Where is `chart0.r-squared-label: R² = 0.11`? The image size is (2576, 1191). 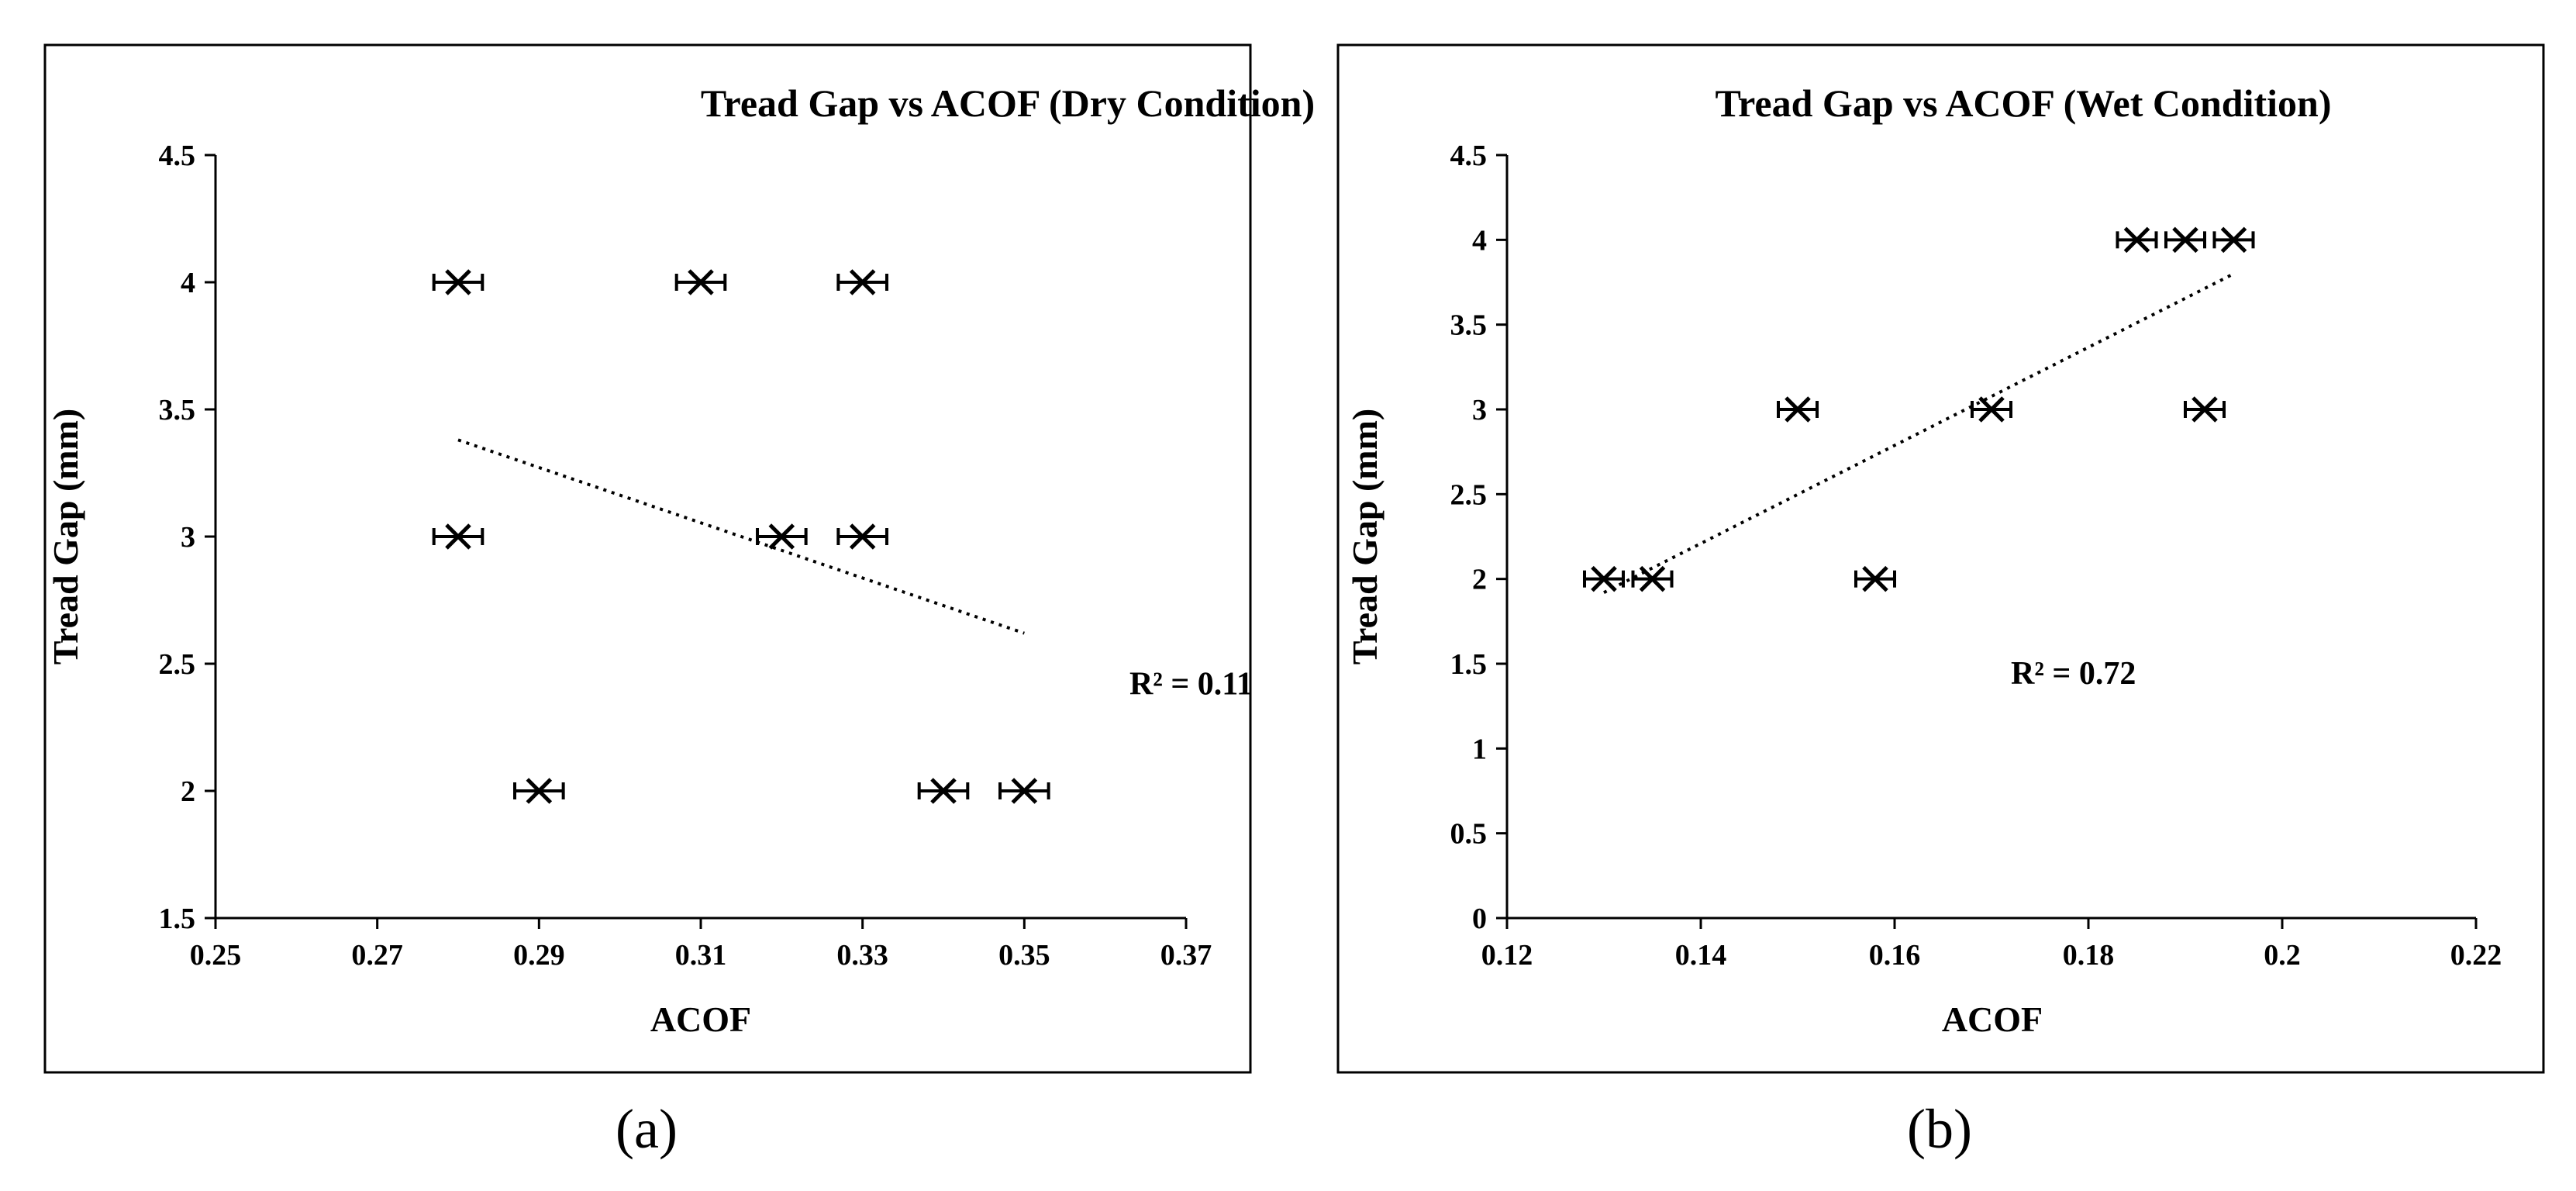 chart0.r-squared-label: R² = 0.11 is located at coordinates (1191, 684).